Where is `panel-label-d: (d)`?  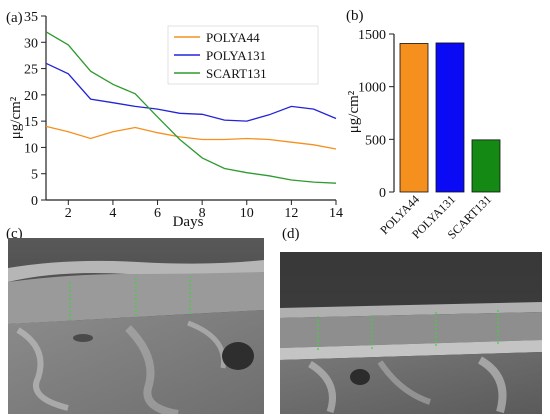
panel-label-d: (d) is located at coordinates (291, 234).